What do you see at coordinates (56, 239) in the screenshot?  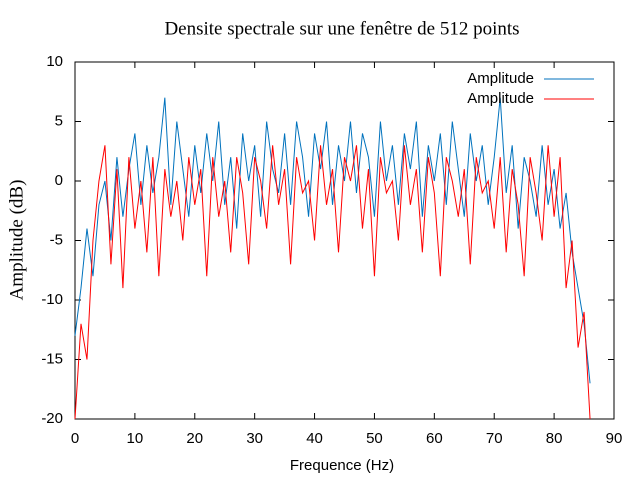 I see `y-tick-label: -5` at bounding box center [56, 239].